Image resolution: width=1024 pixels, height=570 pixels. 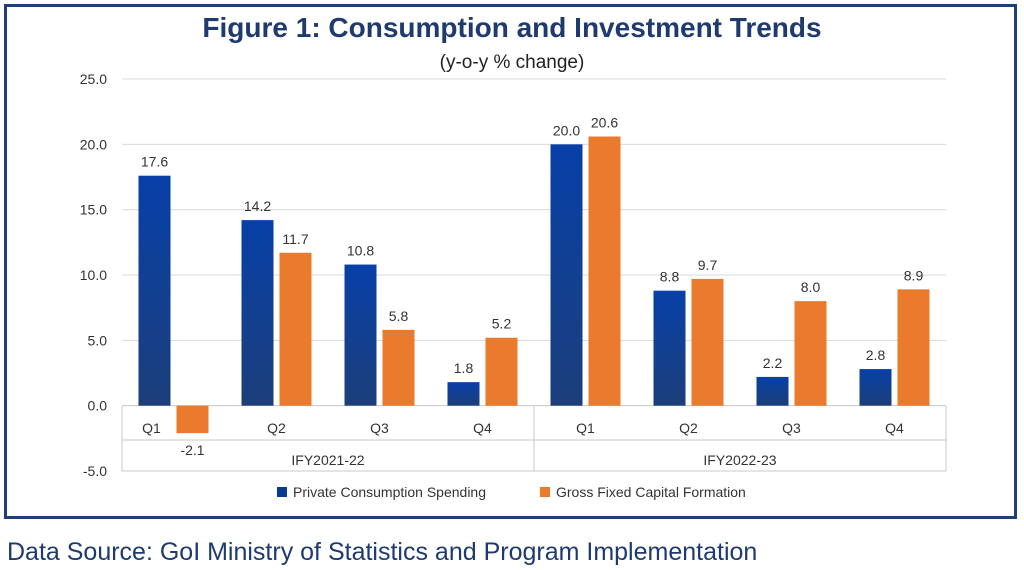 I want to click on data-label: -2.1, so click(x=192, y=450).